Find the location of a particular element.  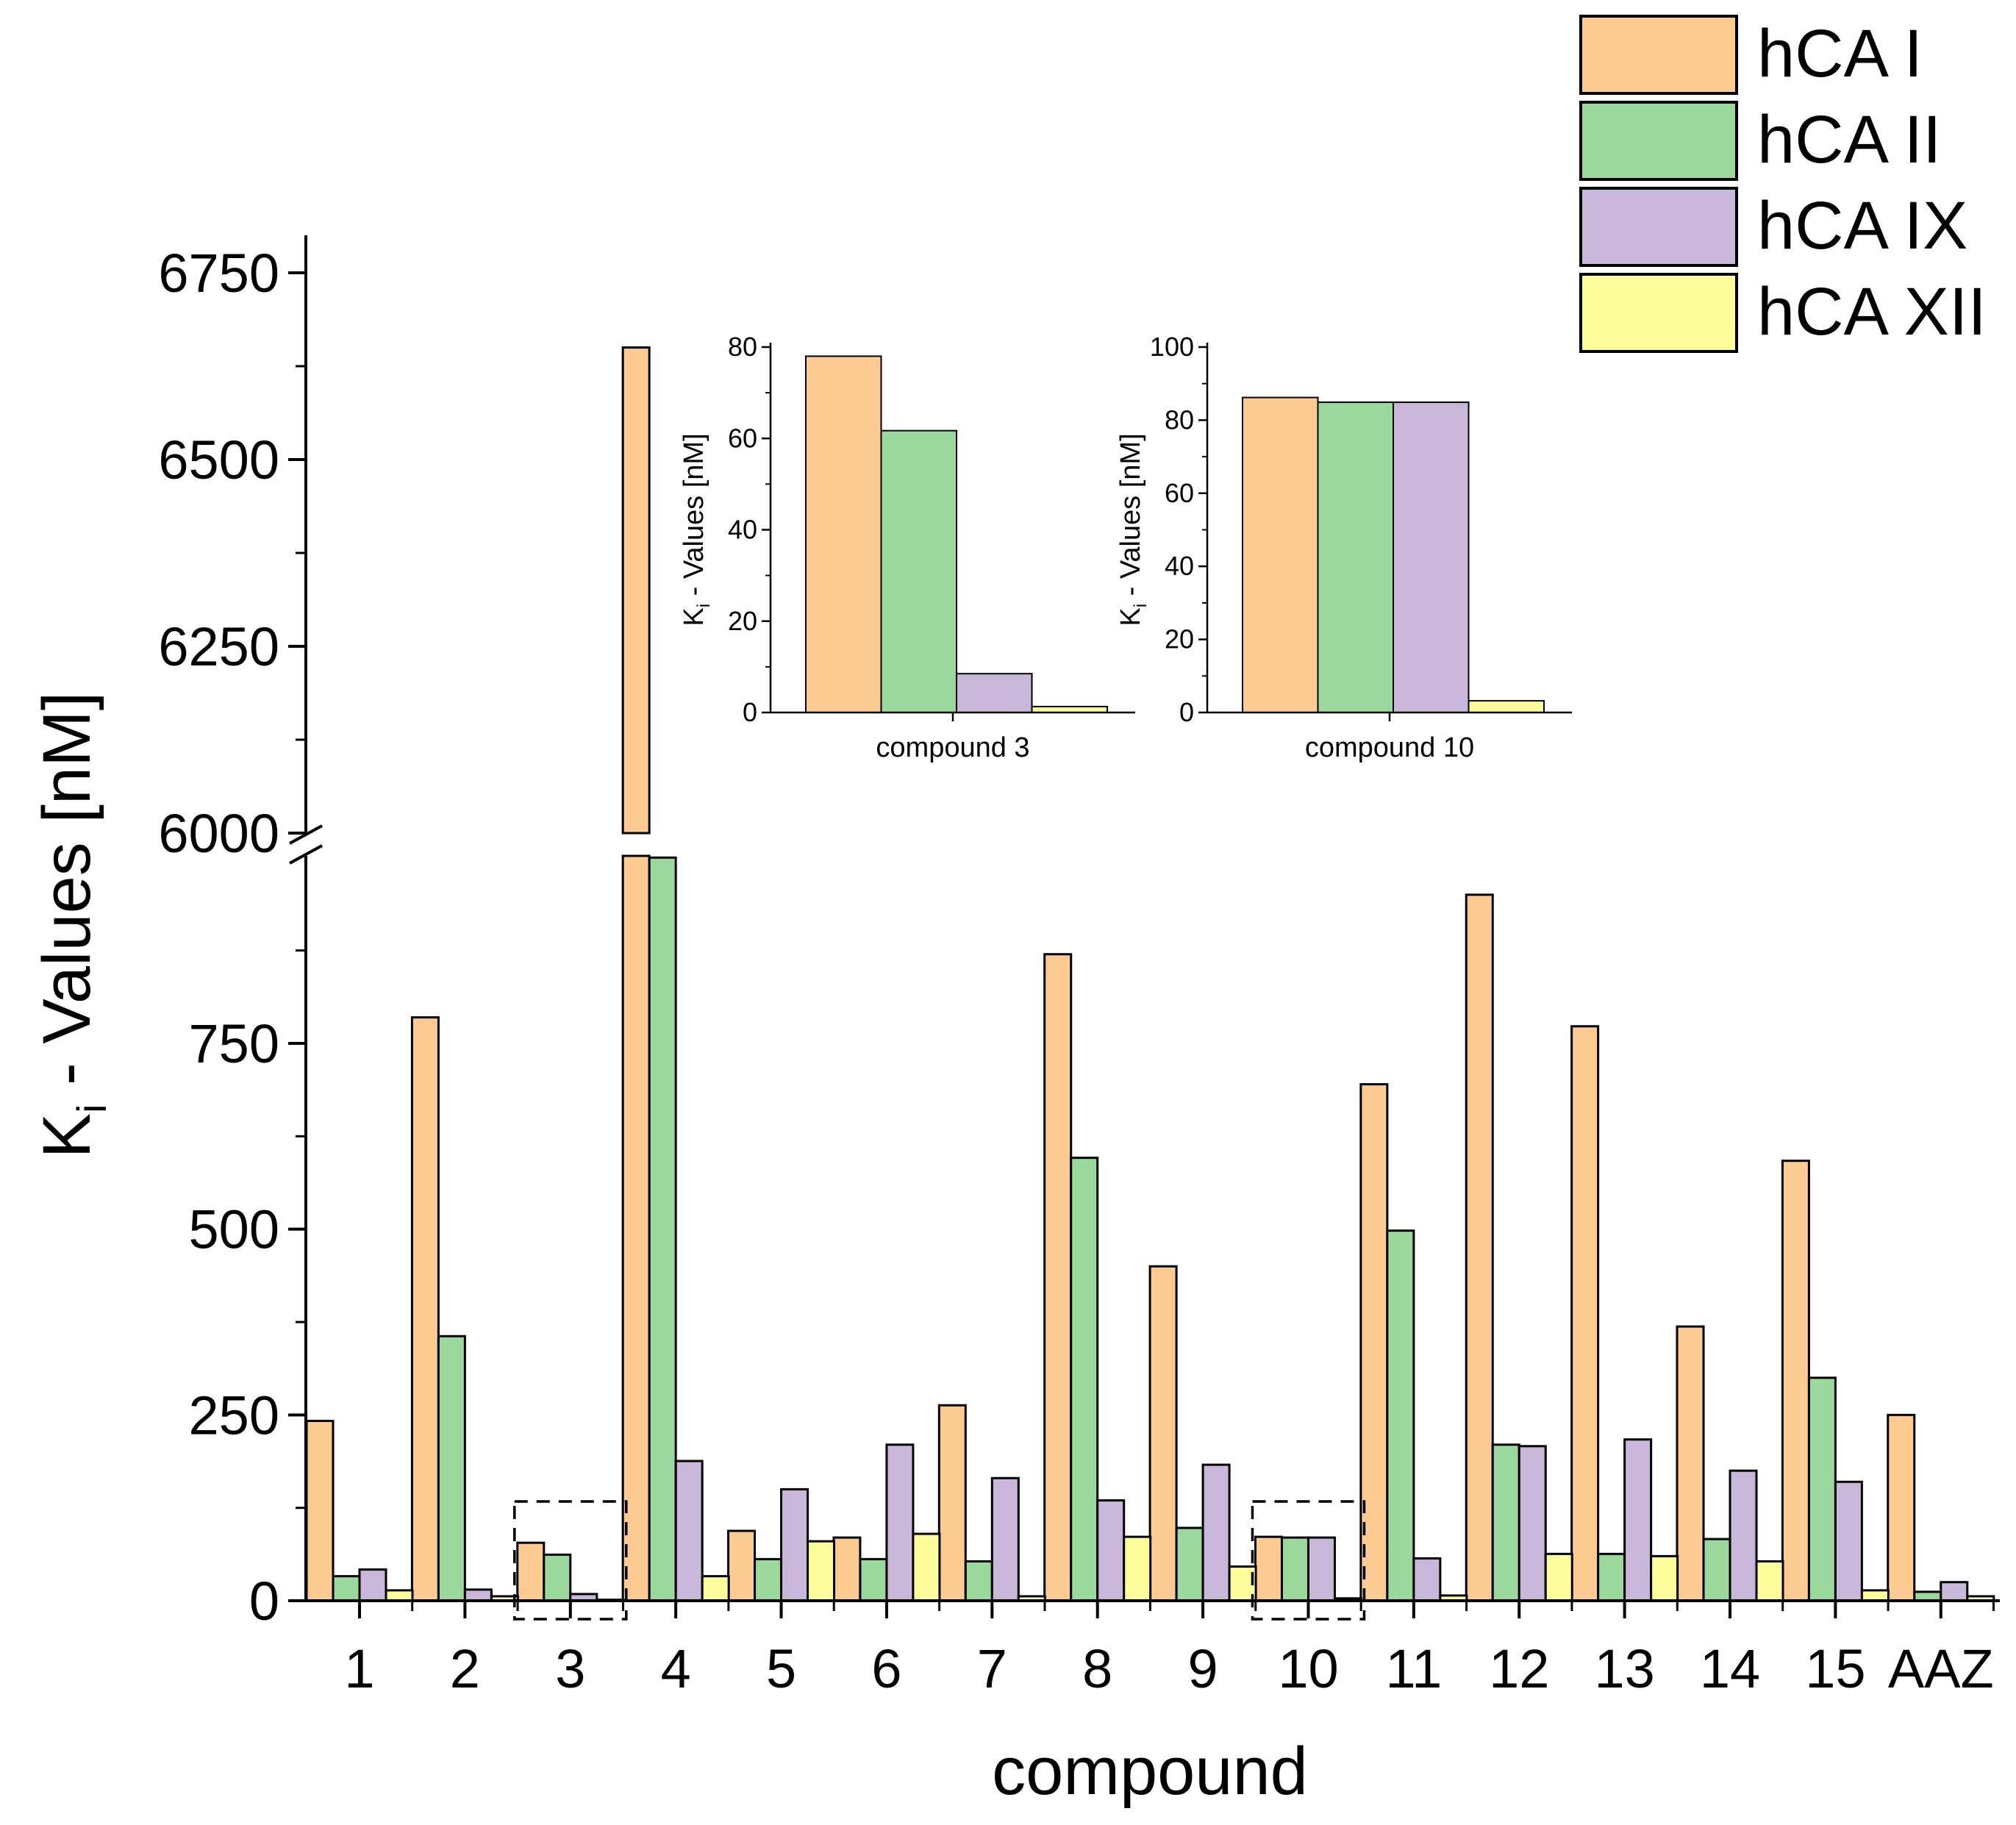

legend-swatch-hca-i is located at coordinates (1658, 55).